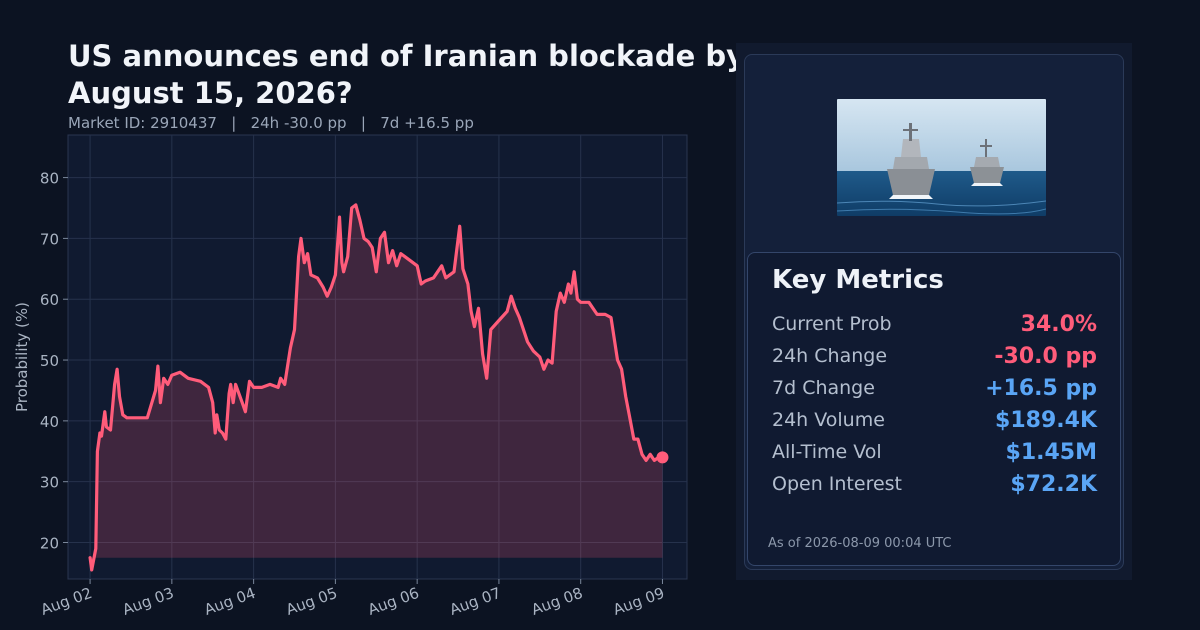 The width and height of the screenshot is (1200, 630). What do you see at coordinates (49, 179) in the screenshot?
I see `y-tick-label: 80` at bounding box center [49, 179].